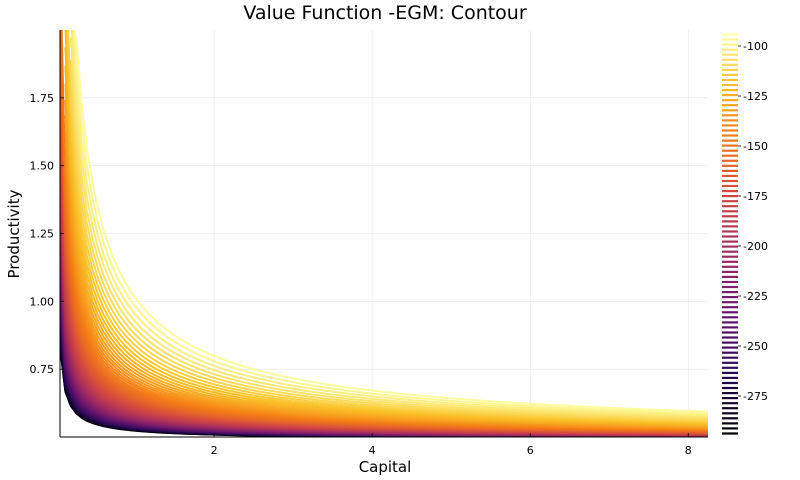 The image size is (800, 480). What do you see at coordinates (755, 146) in the screenshot?
I see `colorbar-tick-label: -150` at bounding box center [755, 146].